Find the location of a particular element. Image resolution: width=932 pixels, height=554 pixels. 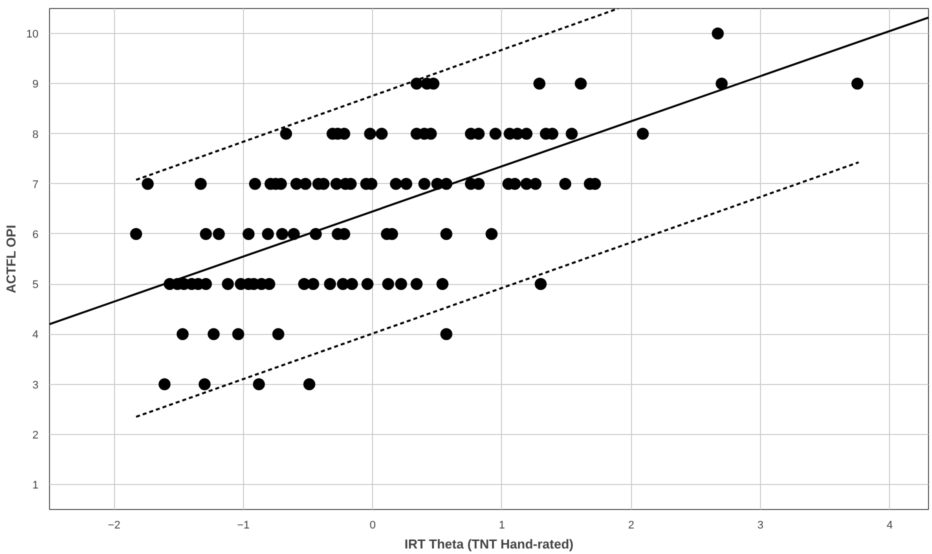

y-axis-title: ACTFL OPI is located at coordinates (10, 259).